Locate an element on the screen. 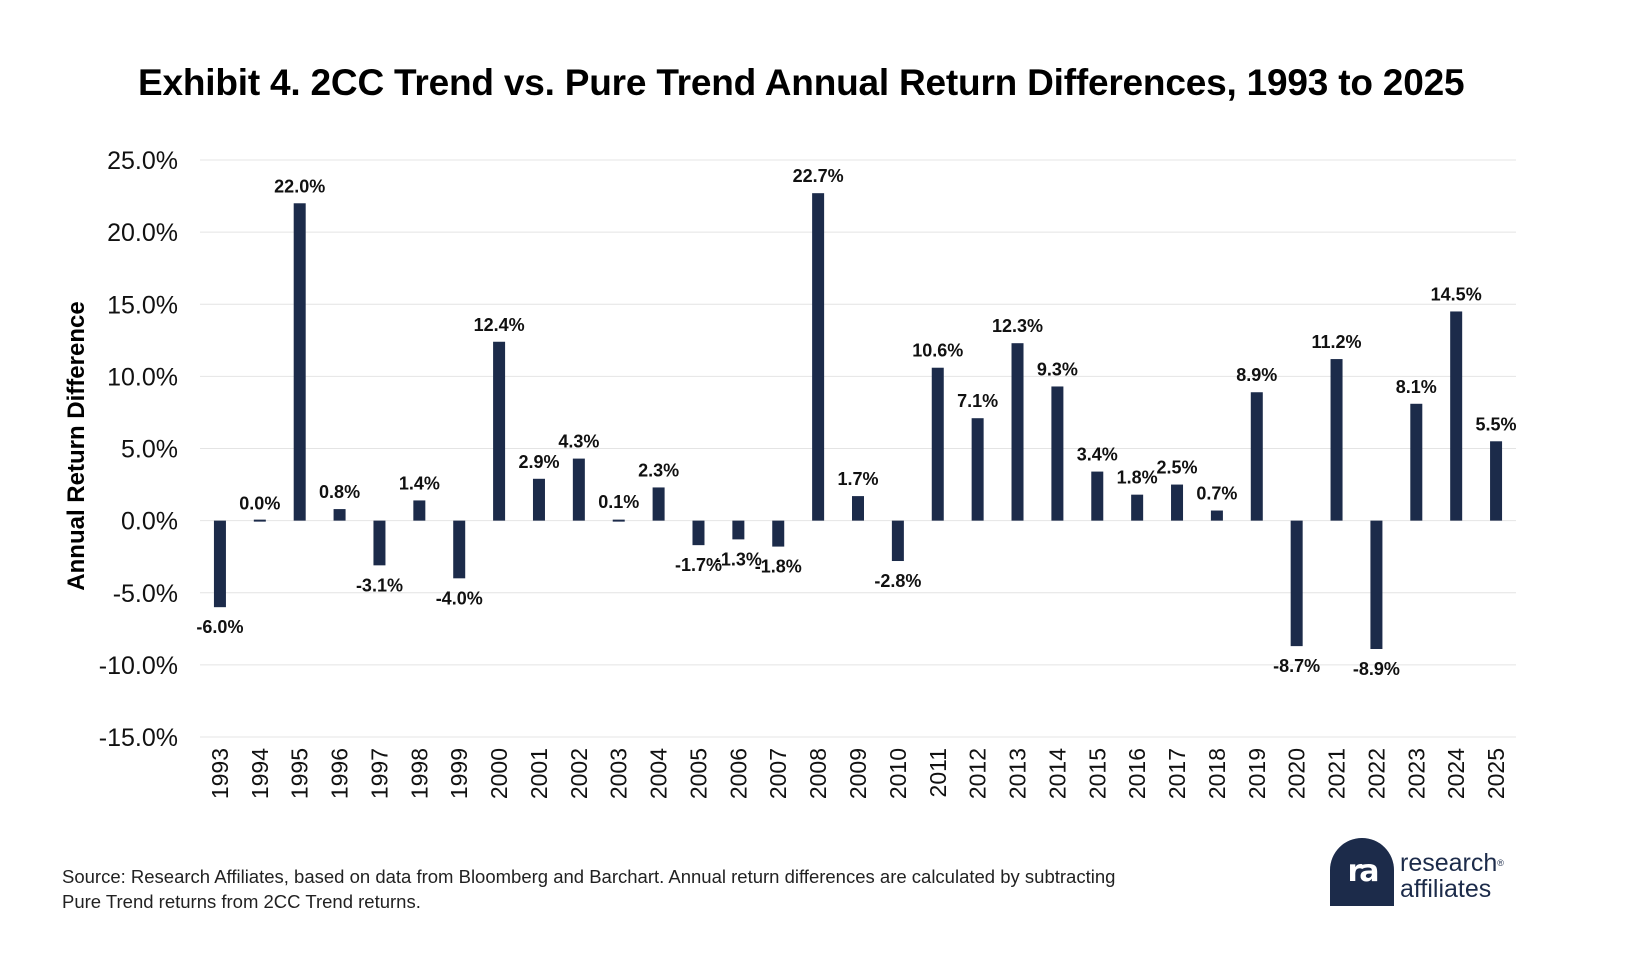 The height and width of the screenshot is (976, 1638). logo-mark-text: ra is located at coordinates (1363, 871).